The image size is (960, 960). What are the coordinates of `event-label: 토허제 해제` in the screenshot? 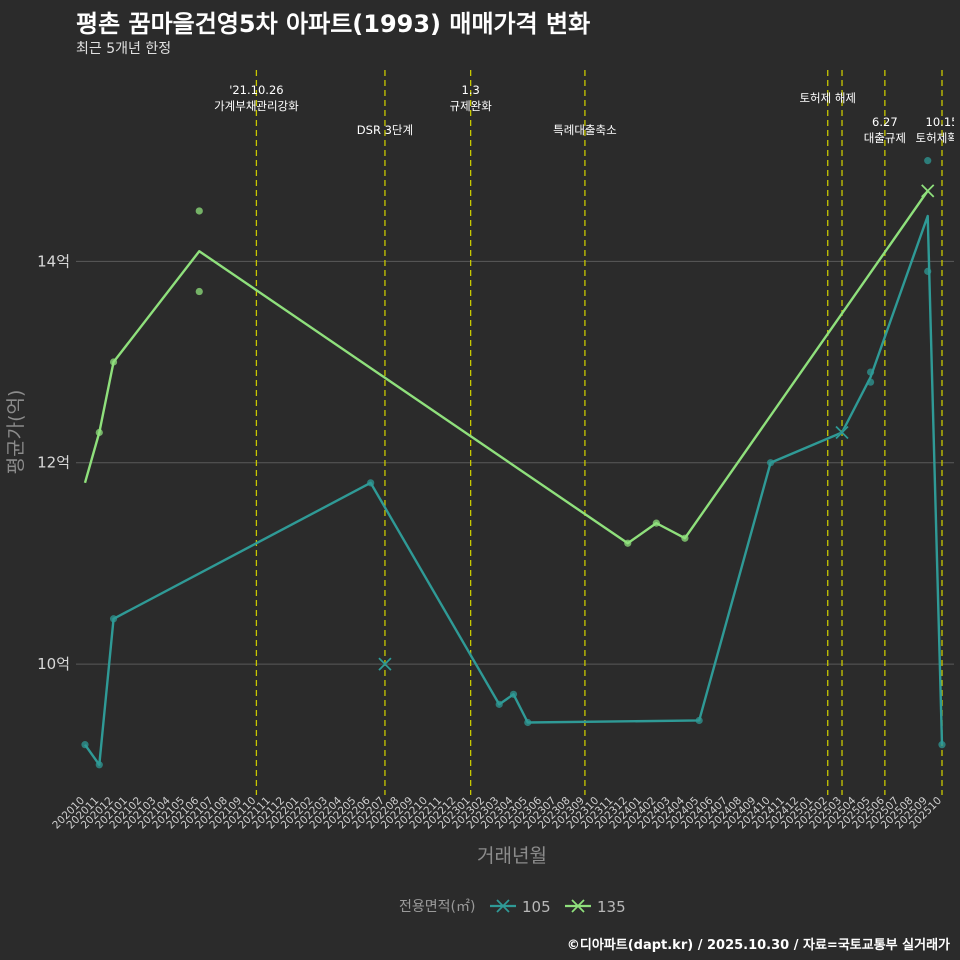 It's located at (827, 98).